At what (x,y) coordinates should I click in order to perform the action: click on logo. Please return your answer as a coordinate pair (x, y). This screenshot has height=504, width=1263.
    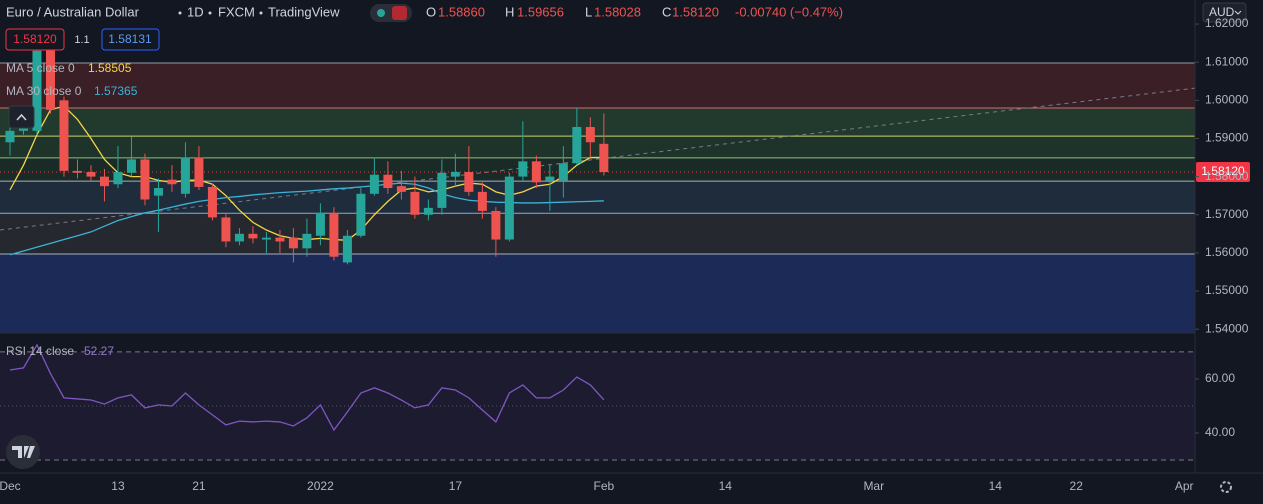
    Looking at the image, I should click on (23, 452).